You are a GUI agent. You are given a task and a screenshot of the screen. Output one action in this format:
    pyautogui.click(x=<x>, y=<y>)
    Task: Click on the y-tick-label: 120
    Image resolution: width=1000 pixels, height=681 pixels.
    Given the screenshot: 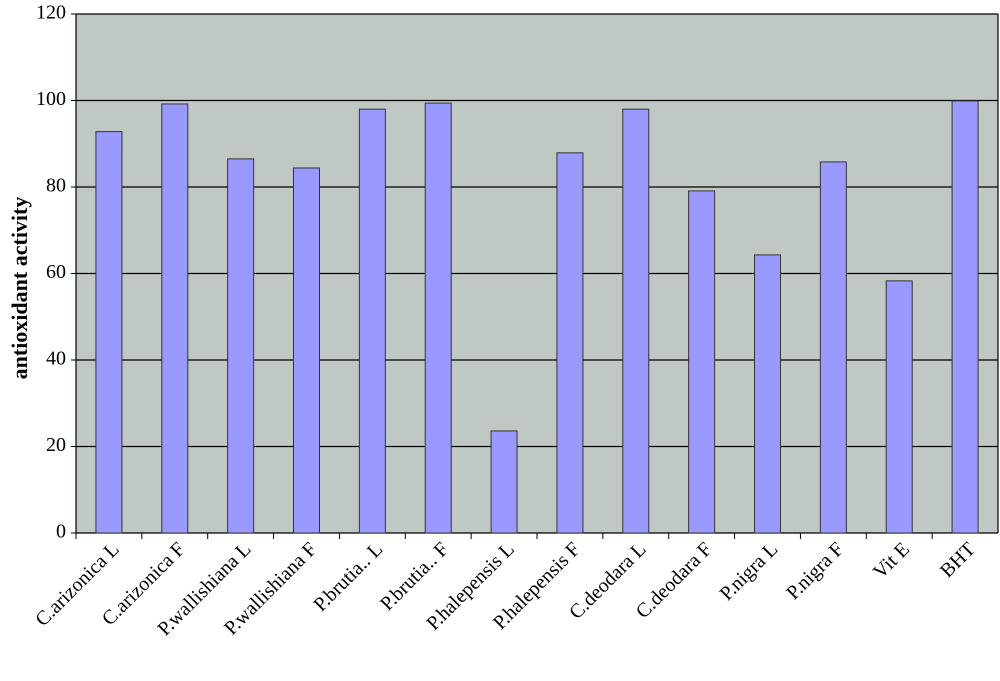 What is the action you would take?
    pyautogui.click(x=51, y=13)
    